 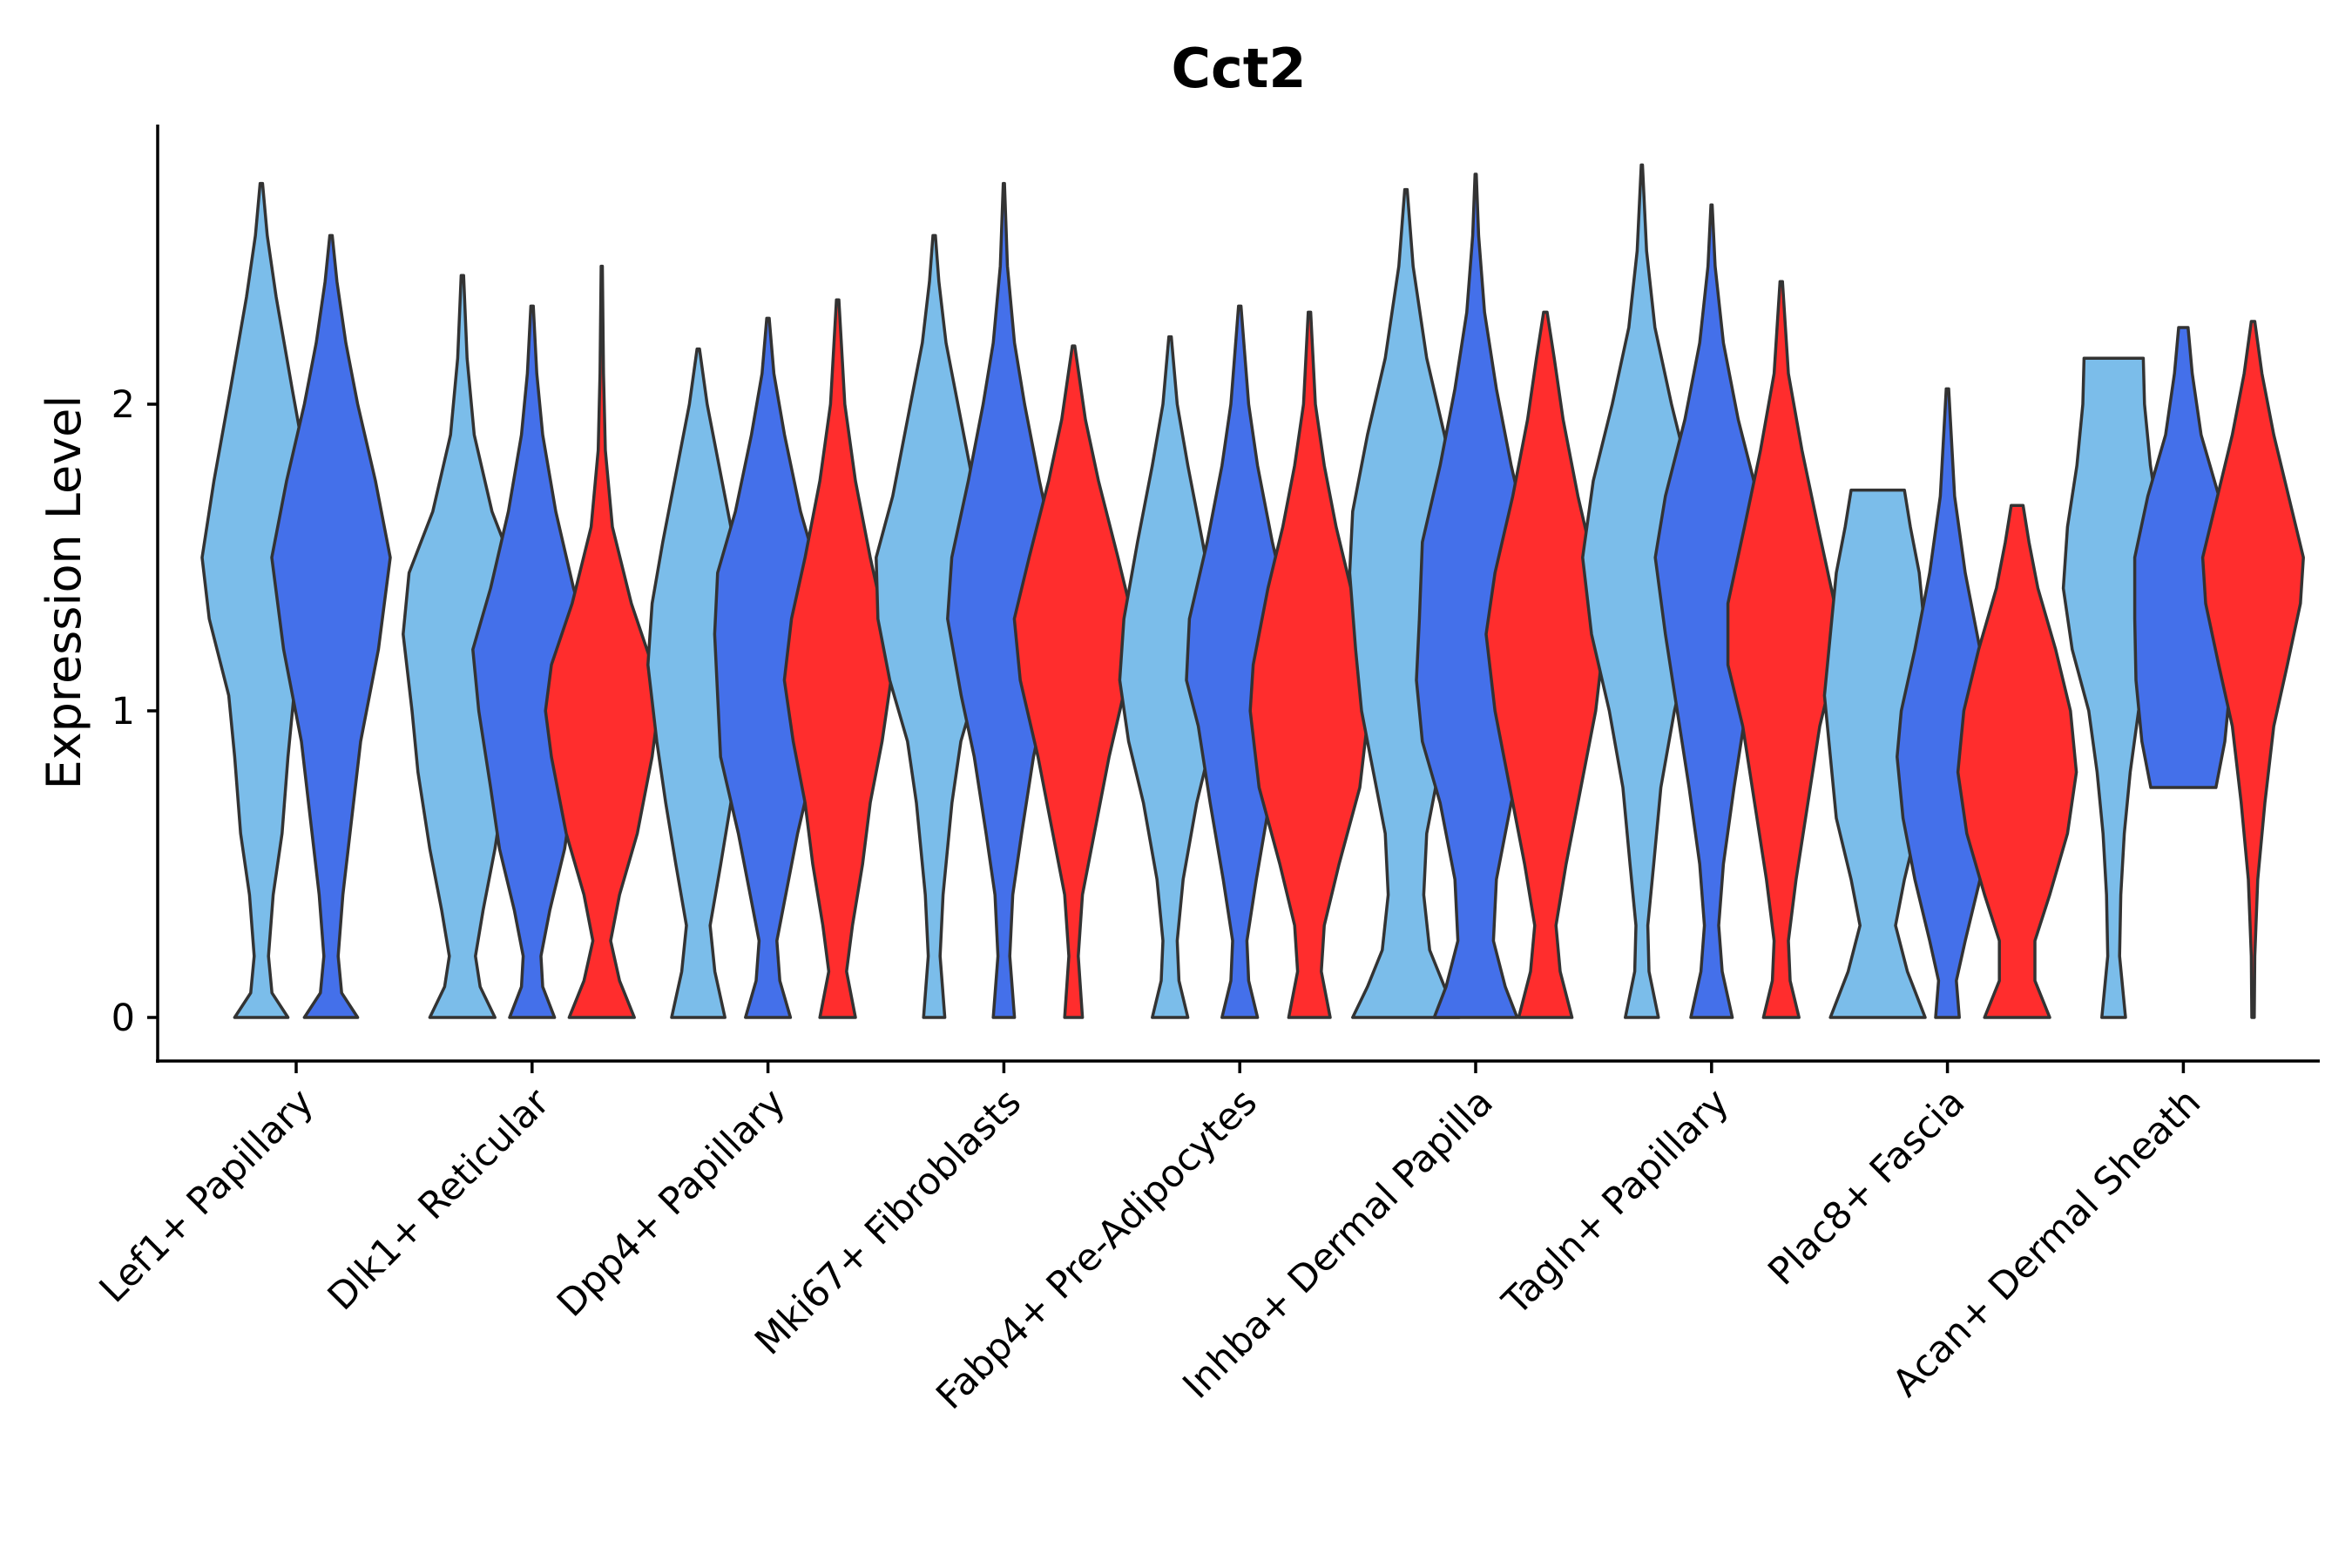 What do you see at coordinates (206, 1195) in the screenshot?
I see `x-tick-label-lef1-papillary: Lef1+ Papillary` at bounding box center [206, 1195].